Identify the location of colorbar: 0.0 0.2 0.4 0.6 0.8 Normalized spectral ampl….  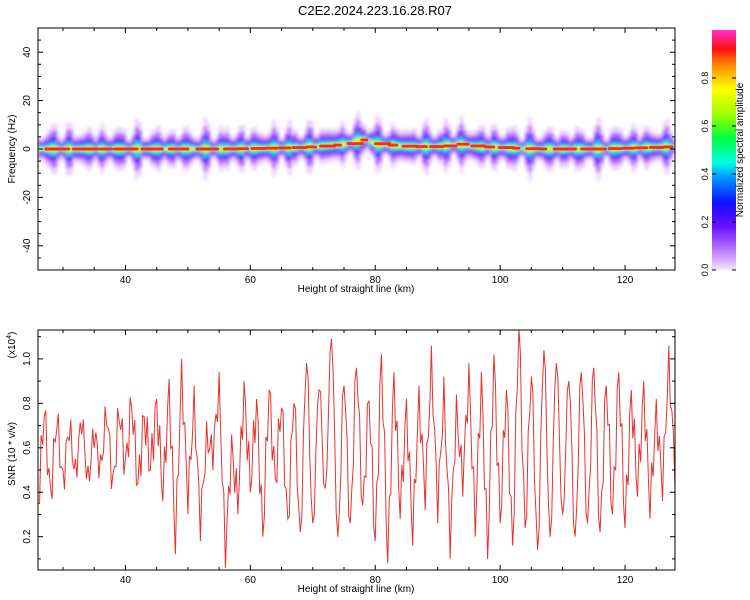
(723, 153).